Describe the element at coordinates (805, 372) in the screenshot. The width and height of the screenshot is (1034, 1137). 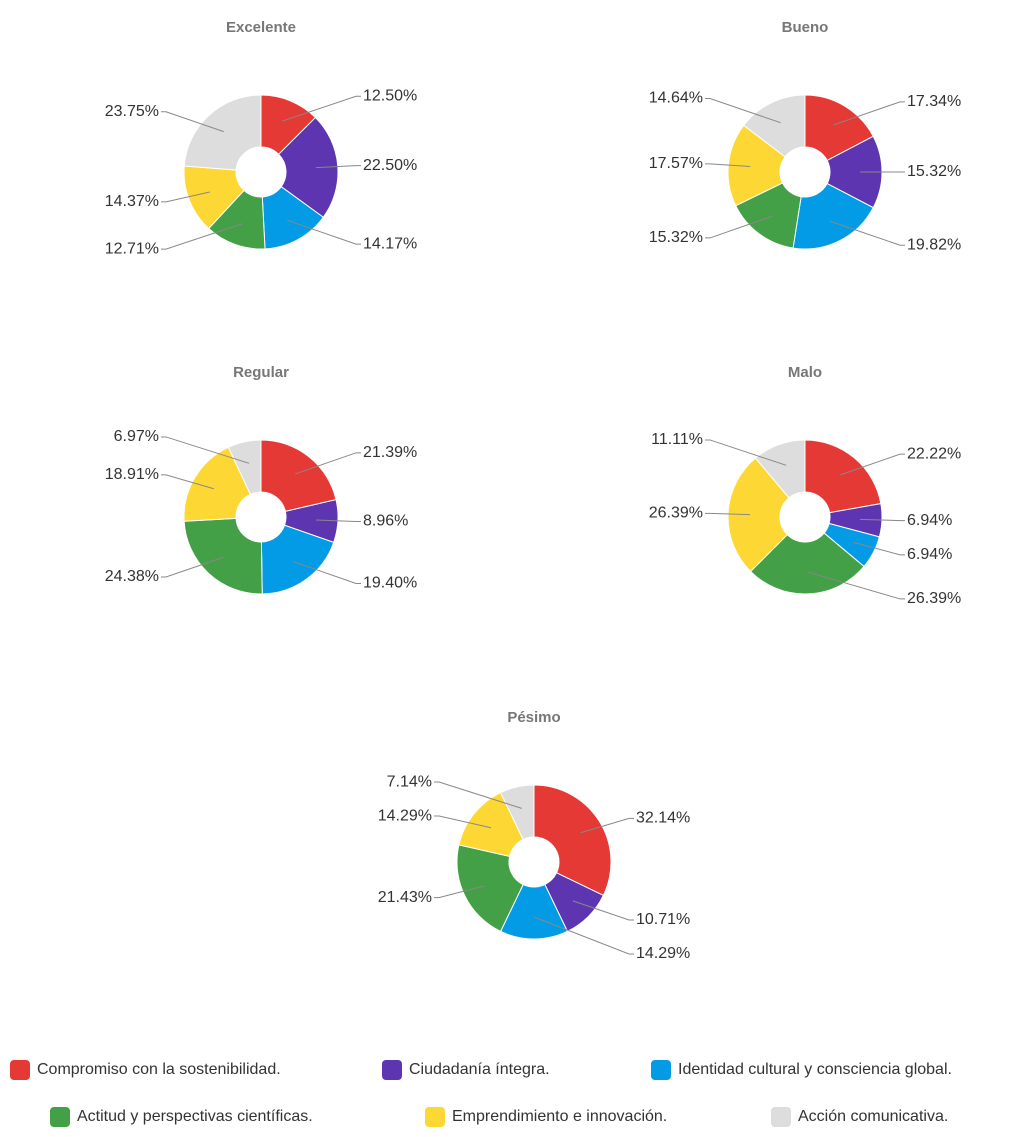
I see `chart-title: Malo` at that location.